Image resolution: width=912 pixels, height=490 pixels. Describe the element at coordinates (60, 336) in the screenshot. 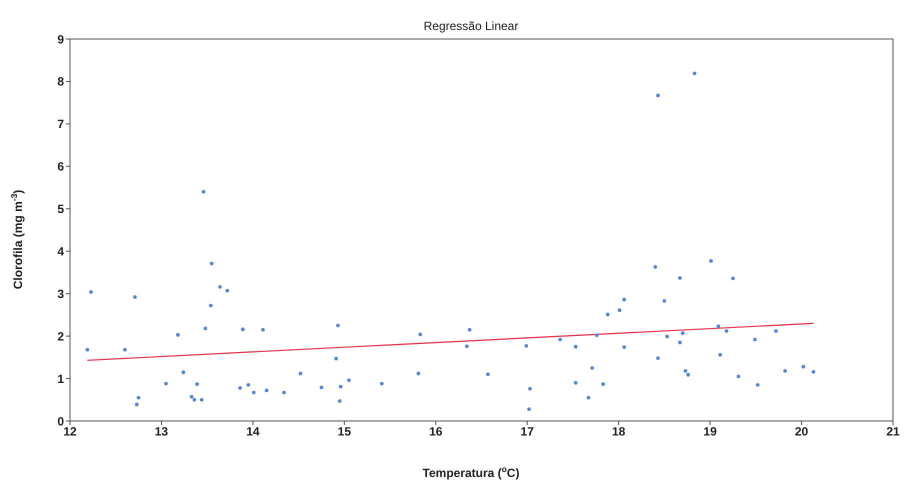

I see `y-tick-label: 2` at that location.